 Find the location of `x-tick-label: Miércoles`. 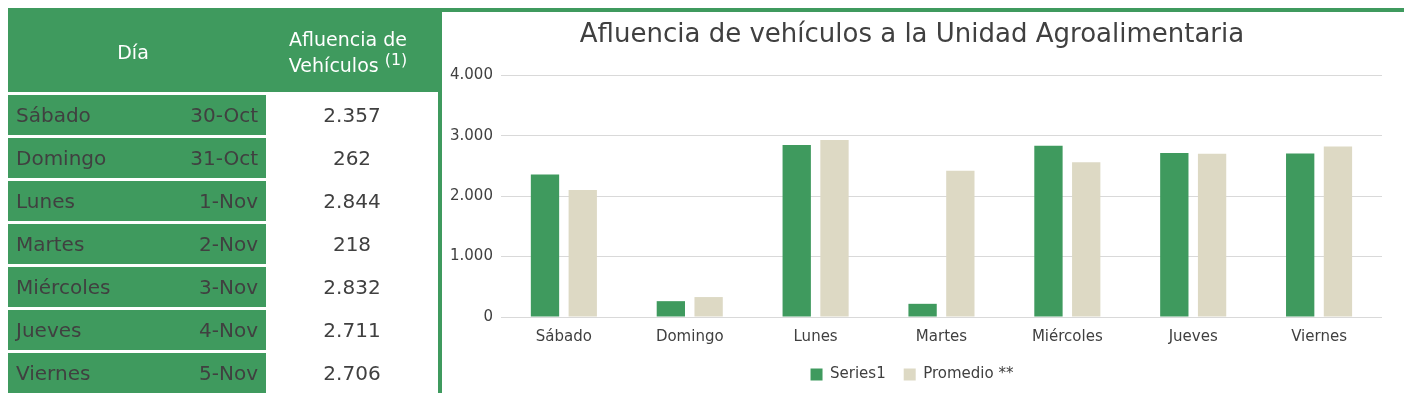

x-tick-label: Miércoles is located at coordinates (1067, 335).